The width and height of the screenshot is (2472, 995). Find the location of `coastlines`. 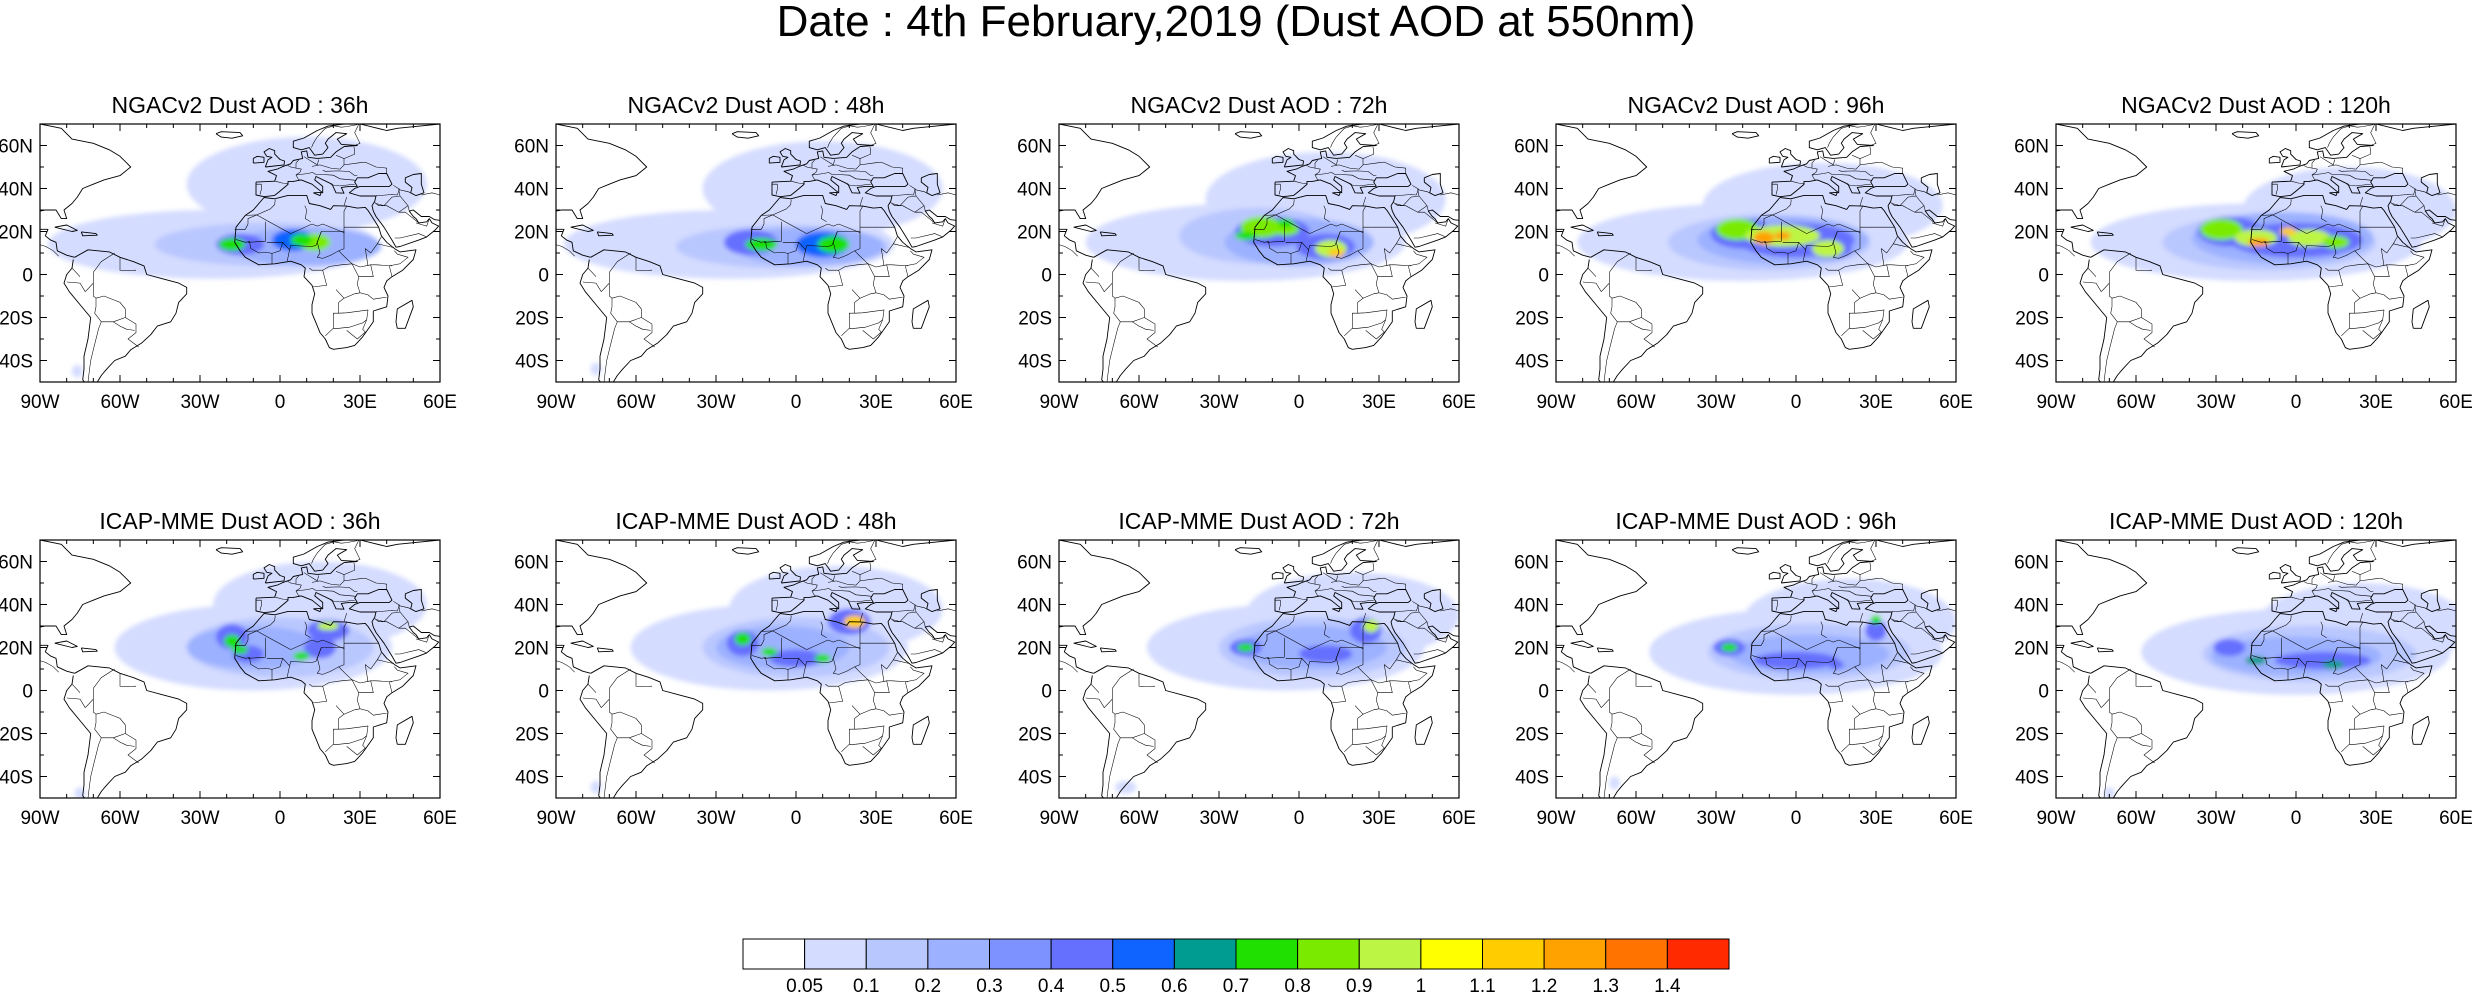

coastlines is located at coordinates (1259, 253).